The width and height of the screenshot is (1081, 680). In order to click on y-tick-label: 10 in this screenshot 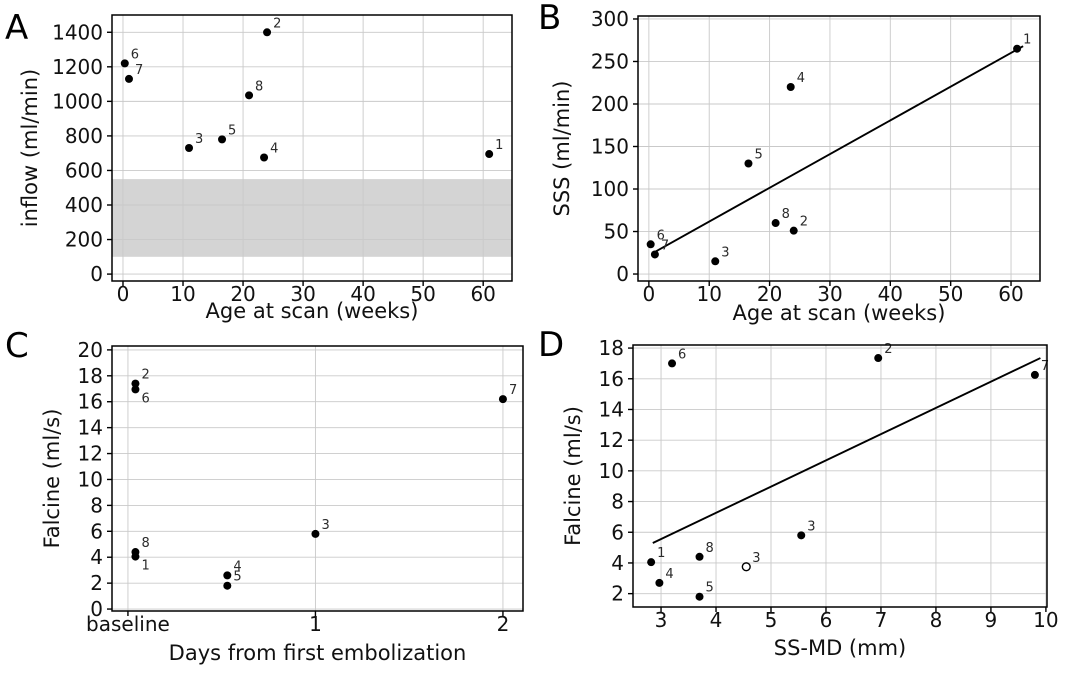, I will do `click(611, 471)`.